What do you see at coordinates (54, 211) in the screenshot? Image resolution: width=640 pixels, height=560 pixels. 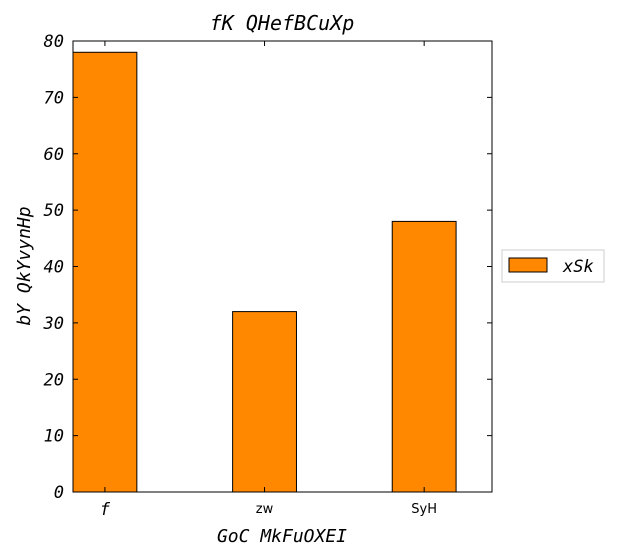 I see `y-tick-label-50: 50` at bounding box center [54, 211].